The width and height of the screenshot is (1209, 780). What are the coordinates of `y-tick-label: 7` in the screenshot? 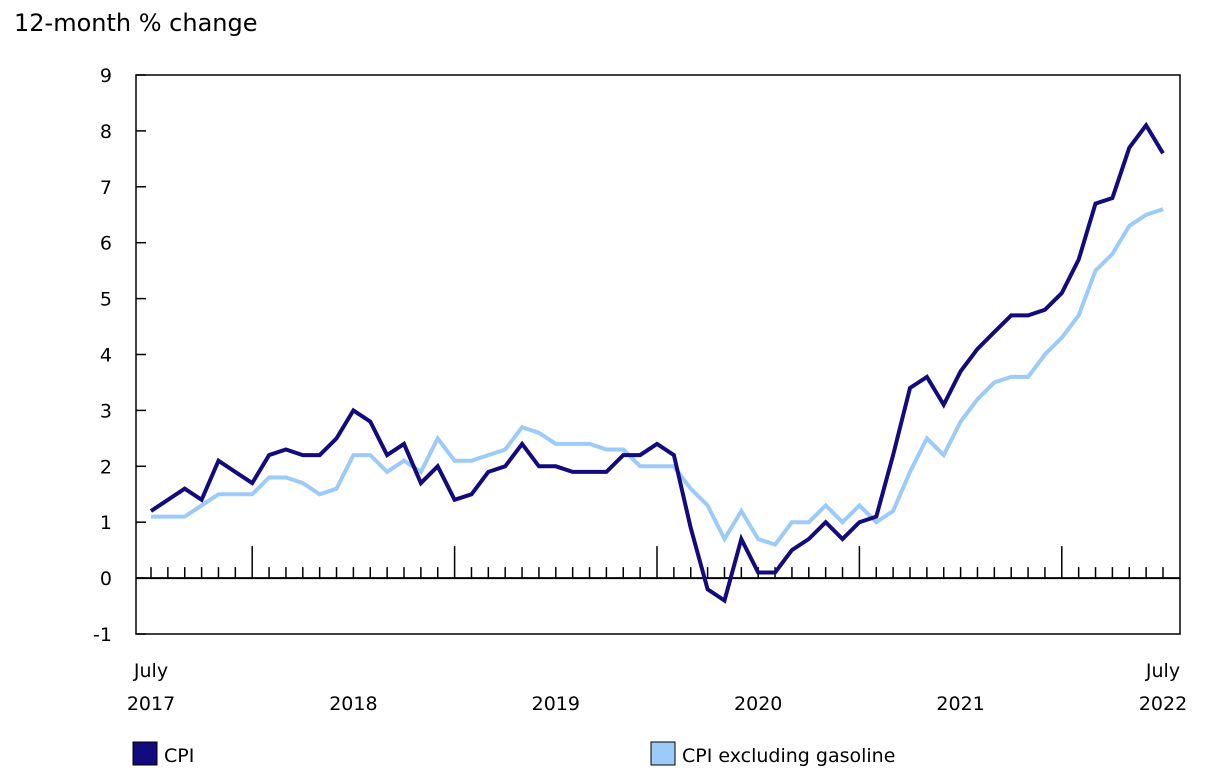 It's located at (106, 188).